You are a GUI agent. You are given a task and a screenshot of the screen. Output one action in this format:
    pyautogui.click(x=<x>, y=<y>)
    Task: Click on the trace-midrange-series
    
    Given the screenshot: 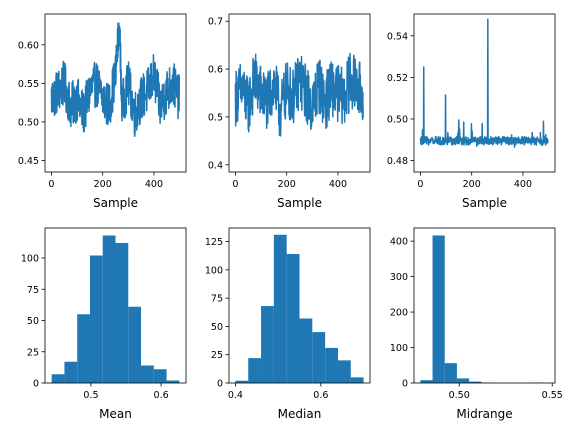 What is the action you would take?
    pyautogui.click(x=484, y=83)
    